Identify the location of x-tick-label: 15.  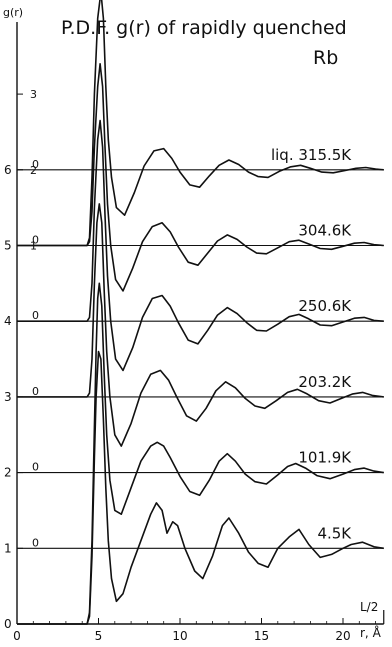
(261, 636).